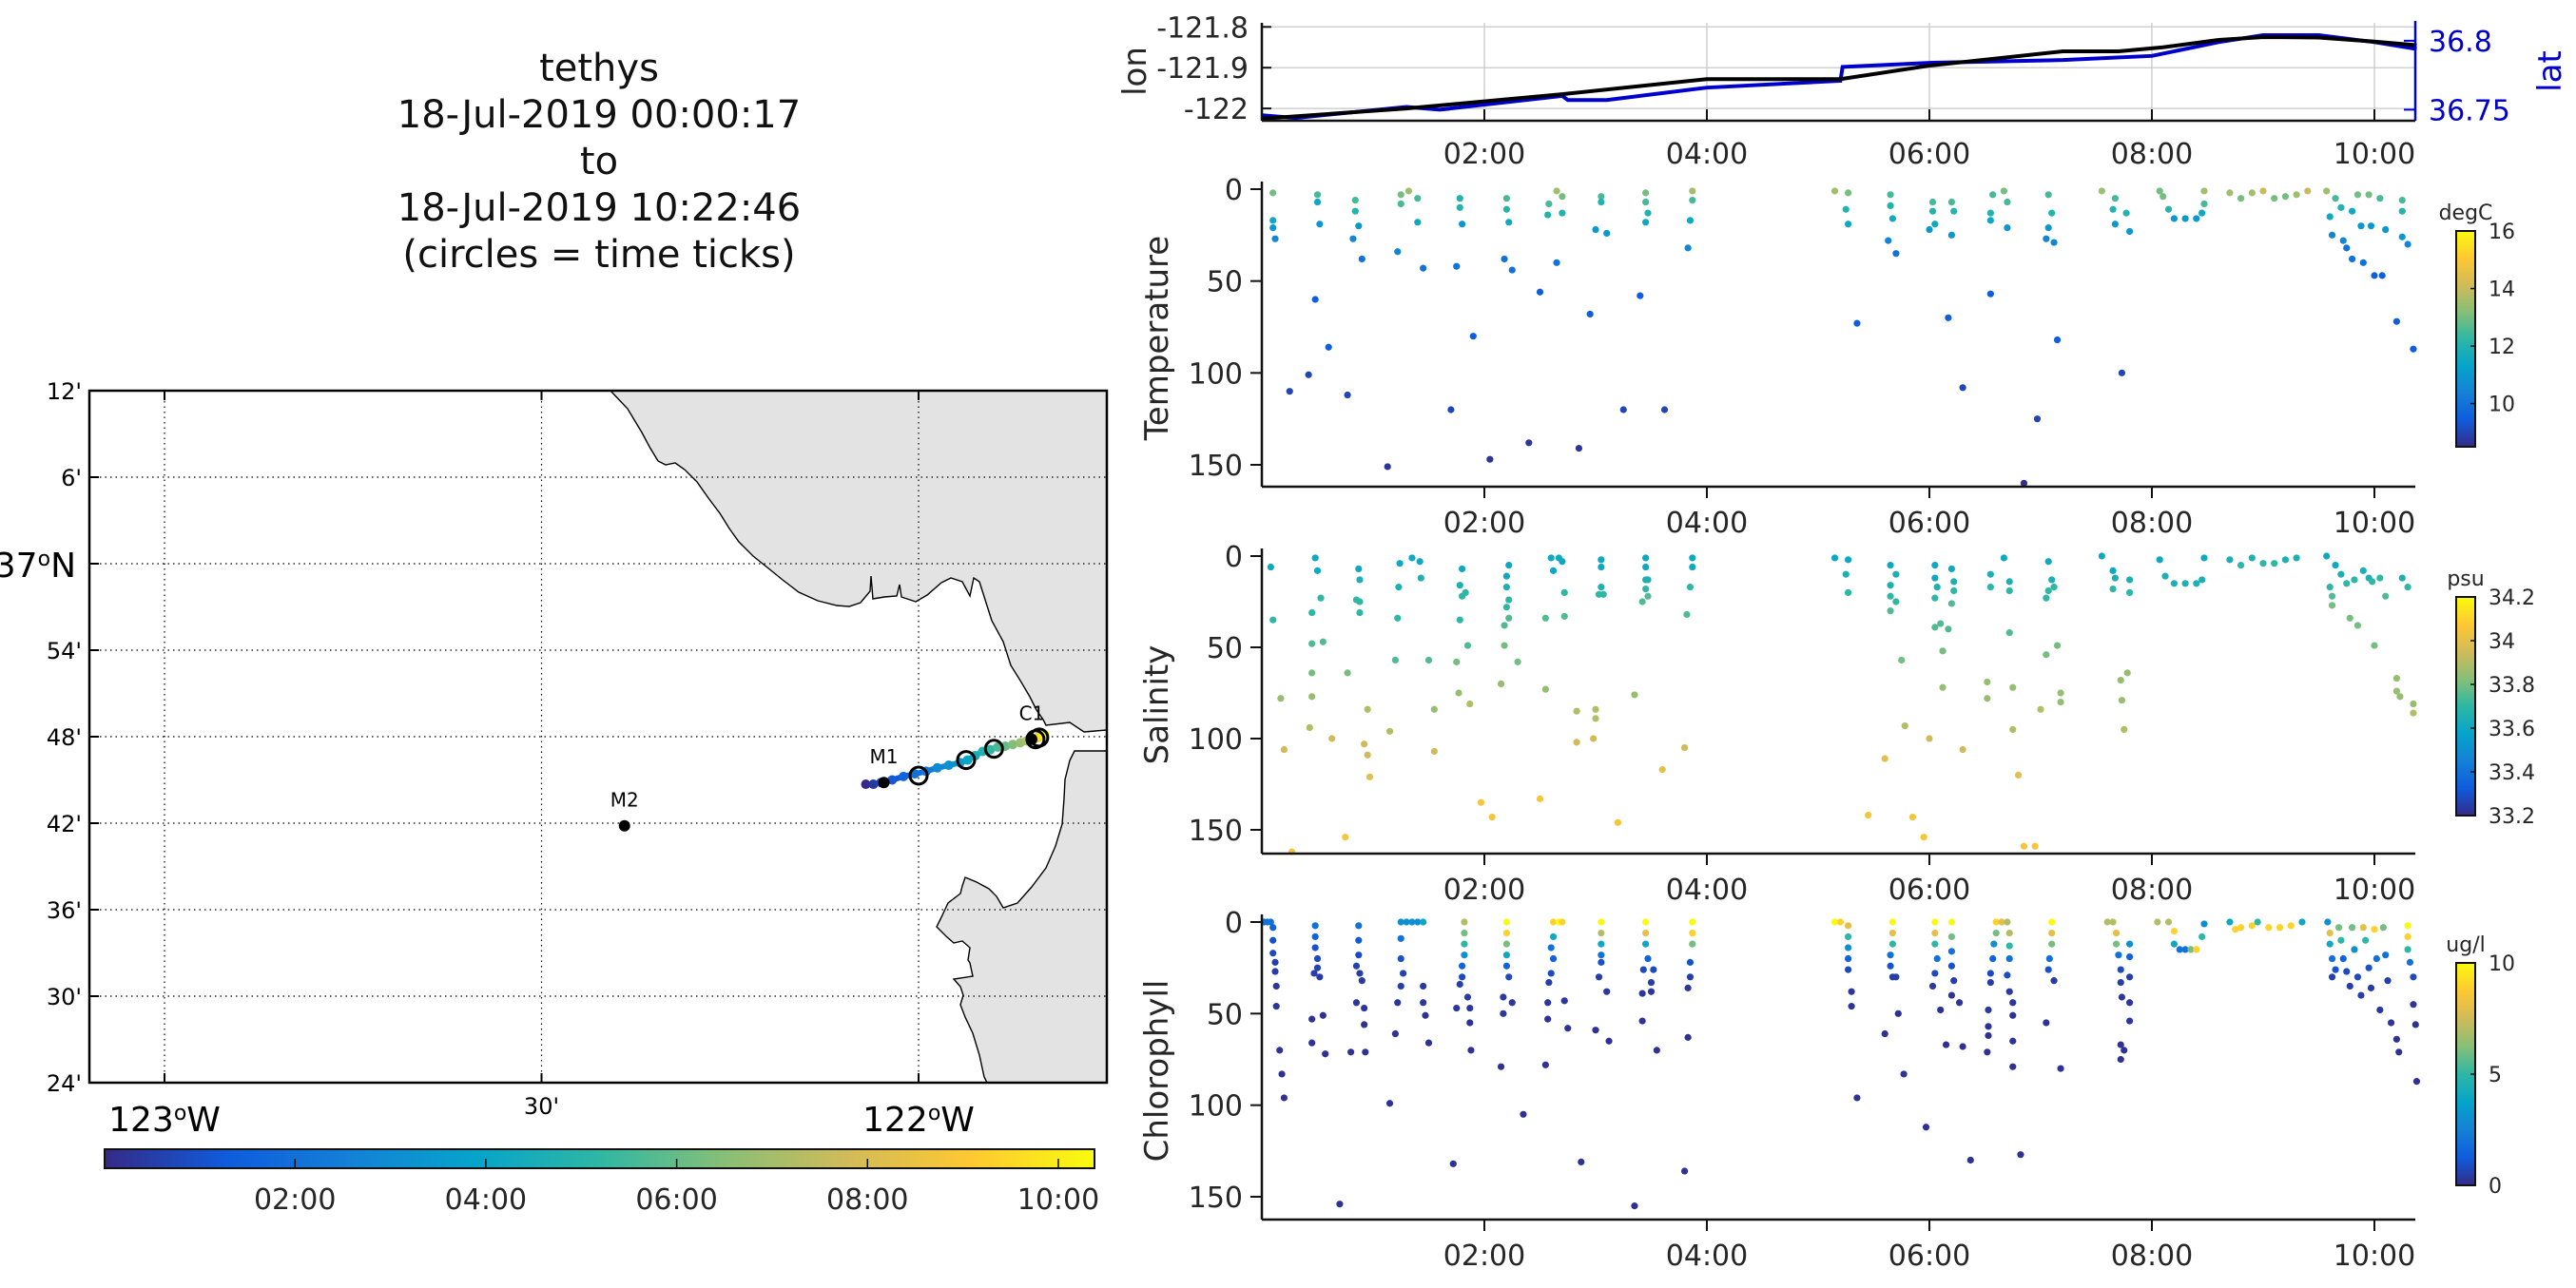 The width and height of the screenshot is (2576, 1288). What do you see at coordinates (1032, 713) in the screenshot?
I see `station-label-c1: C1` at bounding box center [1032, 713].